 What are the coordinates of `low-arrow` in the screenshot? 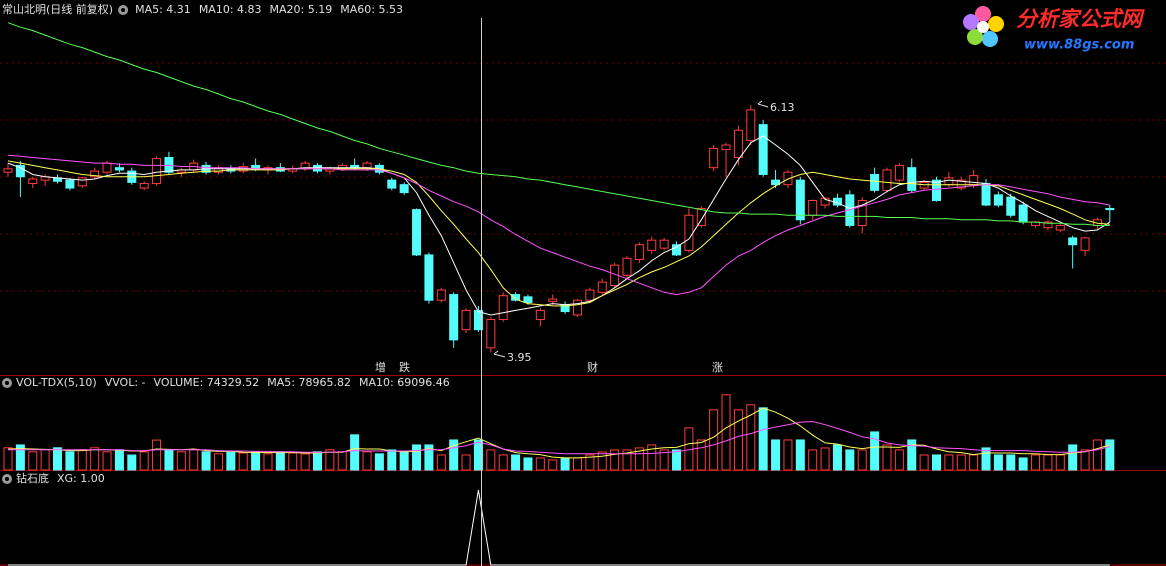 It's located at (496, 352).